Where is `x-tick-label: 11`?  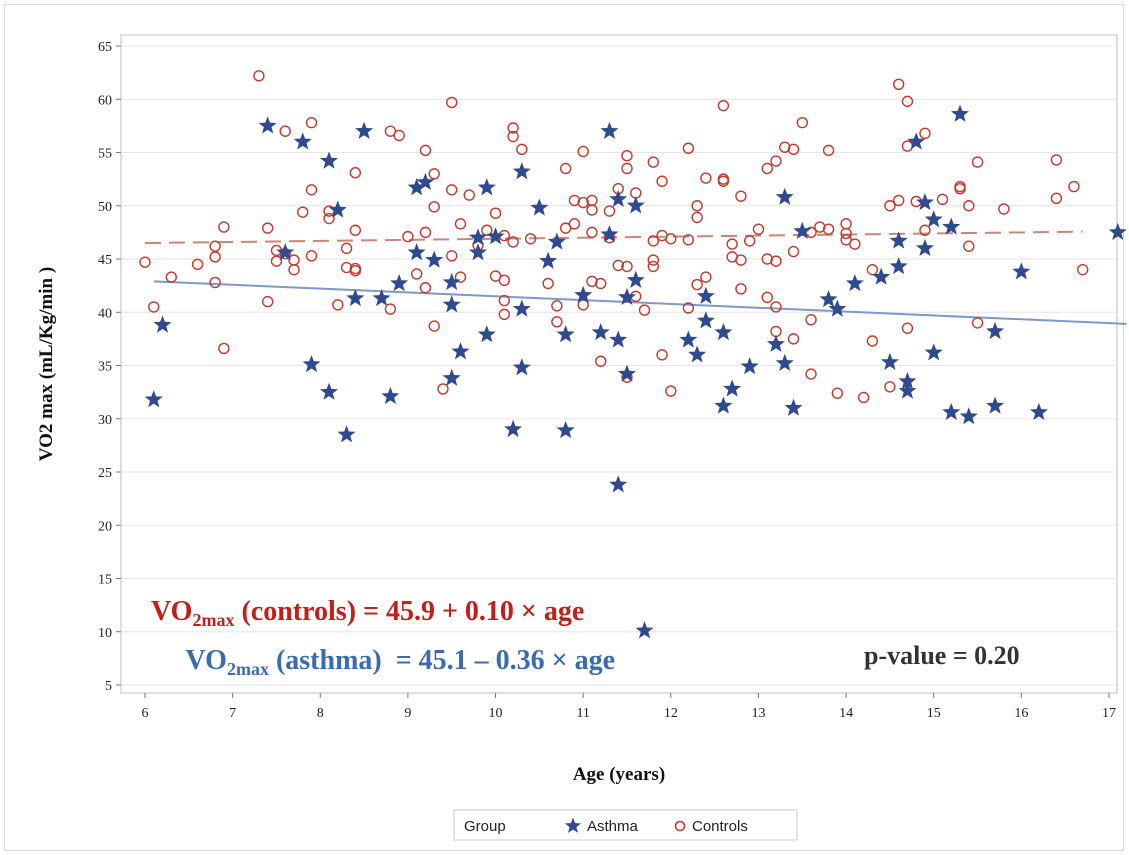 x-tick-label: 11 is located at coordinates (582, 713).